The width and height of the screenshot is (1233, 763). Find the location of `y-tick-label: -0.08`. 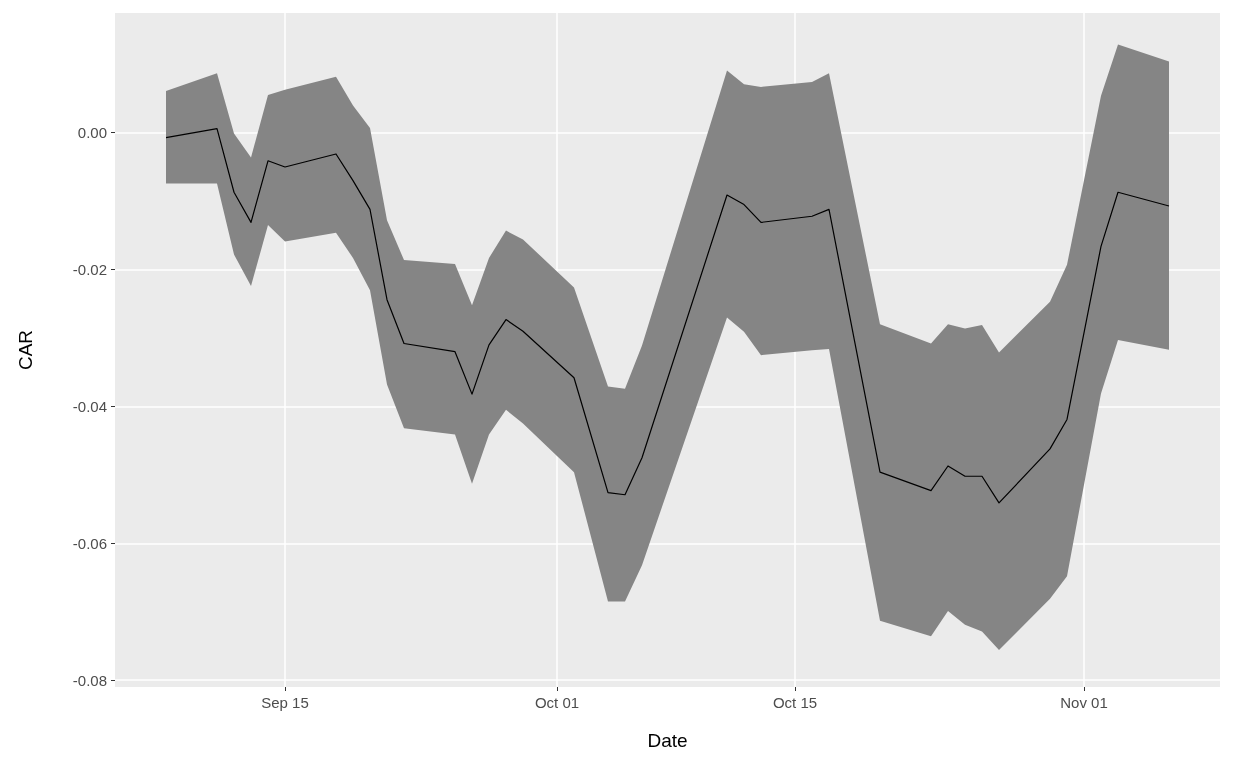

y-tick-label: -0.08 is located at coordinates (89, 680).